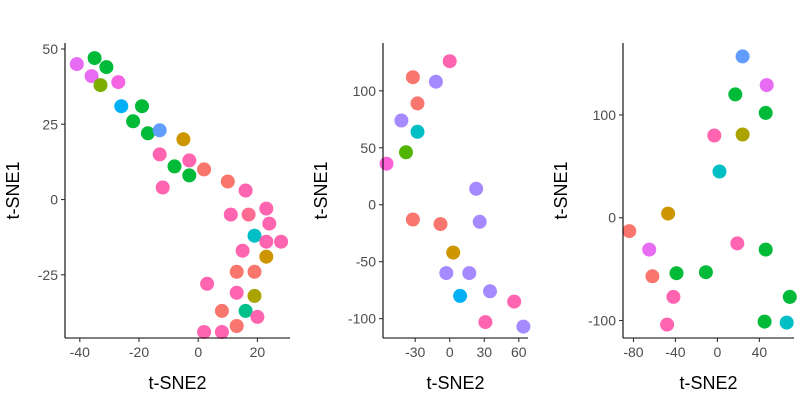 The height and width of the screenshot is (403, 808). What do you see at coordinates (484, 352) in the screenshot?
I see `x-tick-label: 30` at bounding box center [484, 352].